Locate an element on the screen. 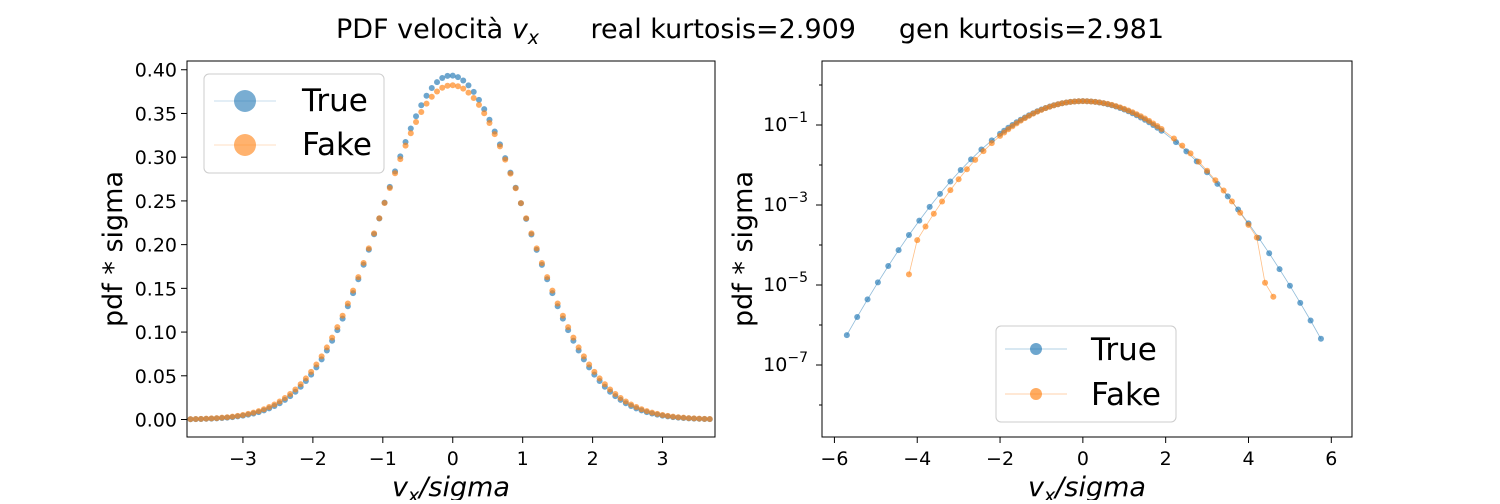 This screenshot has width=1500, height=504. x-tick-label: −1 is located at coordinates (383, 459).